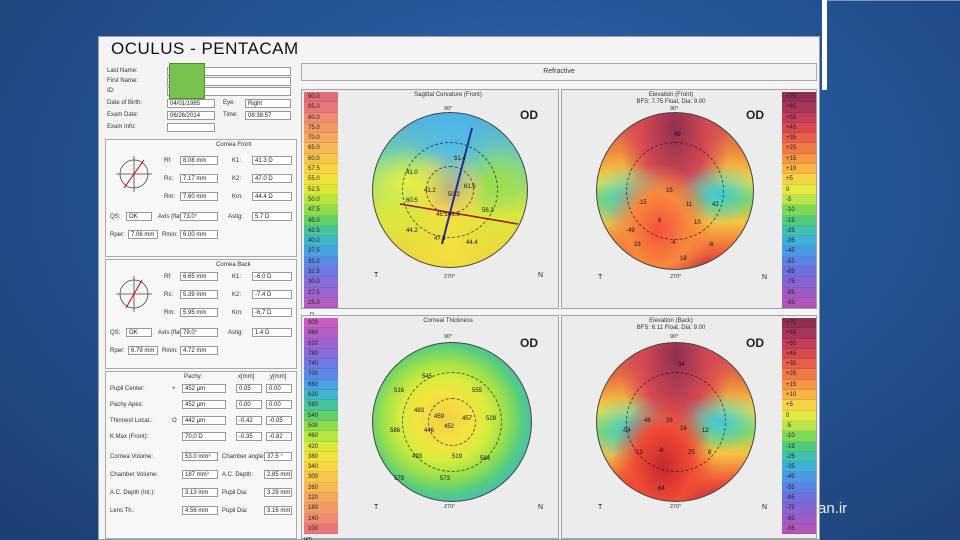  What do you see at coordinates (399, 391) in the screenshot?
I see `map-value: 516` at bounding box center [399, 391].